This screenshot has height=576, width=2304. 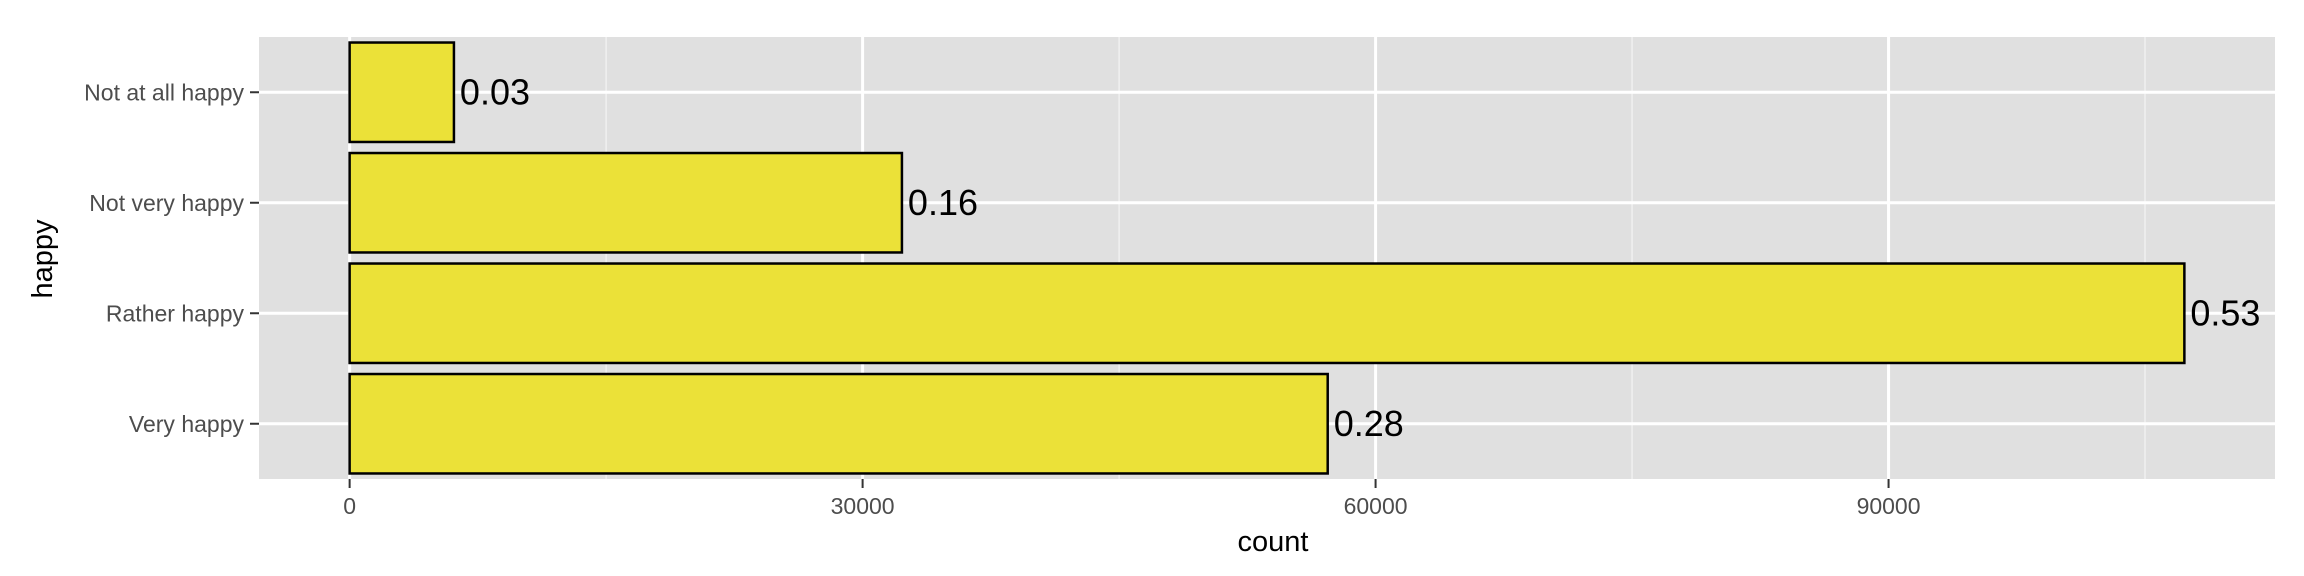 What do you see at coordinates (166, 203) in the screenshot?
I see `y-tick-label: Not very happy` at bounding box center [166, 203].